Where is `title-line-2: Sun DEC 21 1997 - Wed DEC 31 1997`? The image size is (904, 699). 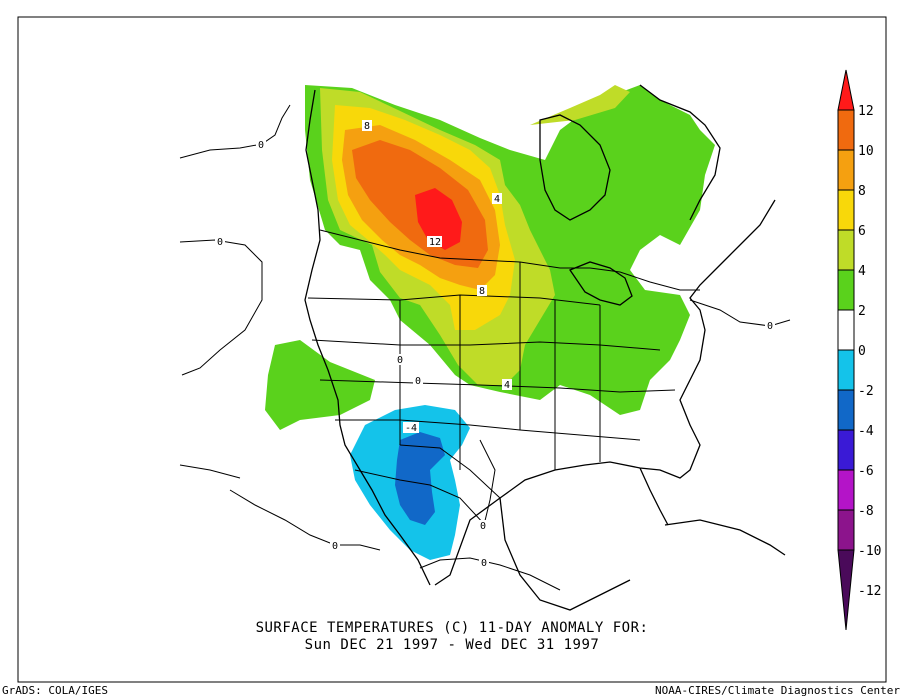 title-line-2: Sun DEC 21 1997 - Wed DEC 31 1997 is located at coordinates (452, 645).